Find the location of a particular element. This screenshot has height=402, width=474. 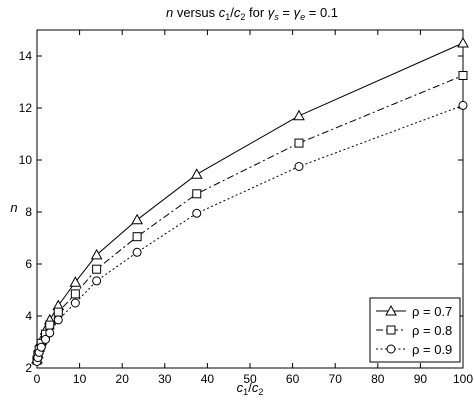

legend-label: ρ = 0.9 is located at coordinates (432, 349).